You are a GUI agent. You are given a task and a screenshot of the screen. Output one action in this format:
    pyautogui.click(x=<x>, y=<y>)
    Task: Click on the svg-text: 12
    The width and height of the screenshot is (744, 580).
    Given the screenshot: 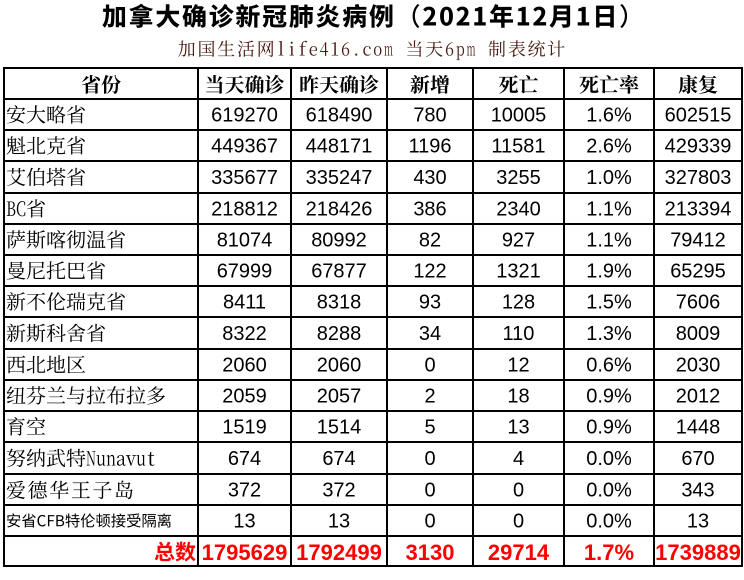 What is the action you would take?
    pyautogui.click(x=518, y=366)
    